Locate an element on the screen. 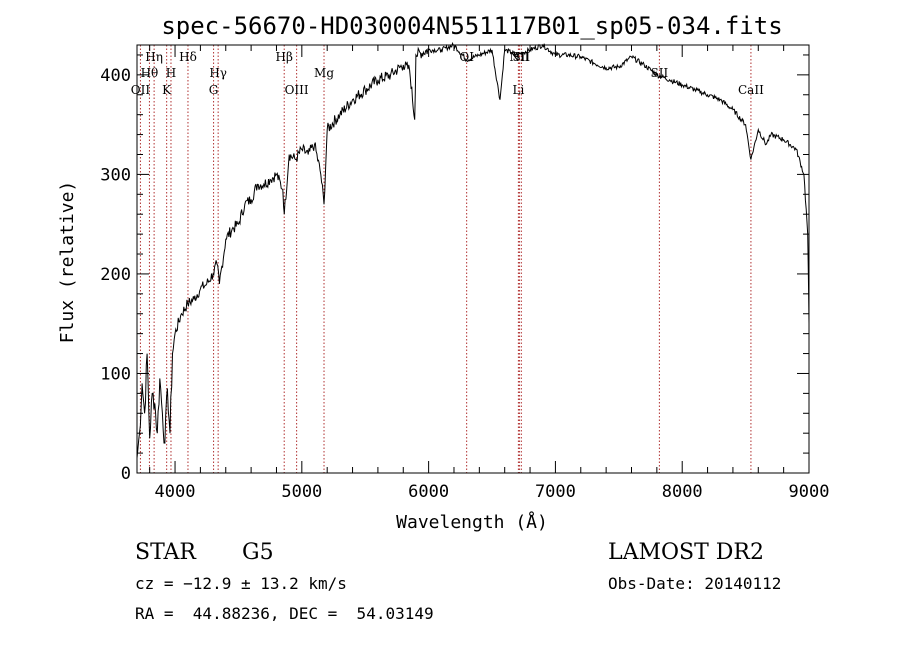  x-tick-label: 4000 is located at coordinates (175, 492).